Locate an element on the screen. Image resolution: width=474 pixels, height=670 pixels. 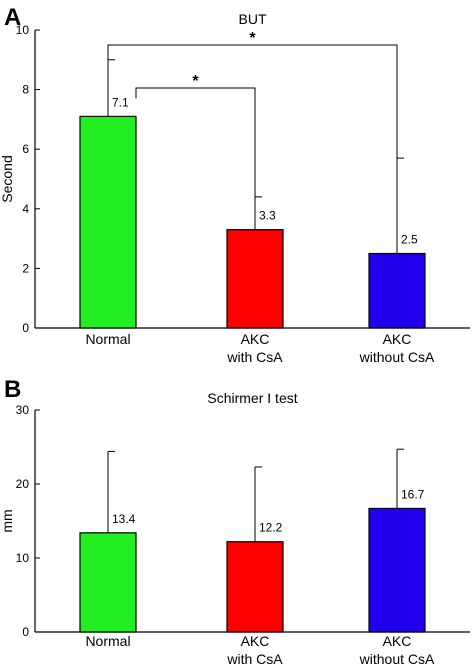
panel-letter: B is located at coordinates (12, 389).